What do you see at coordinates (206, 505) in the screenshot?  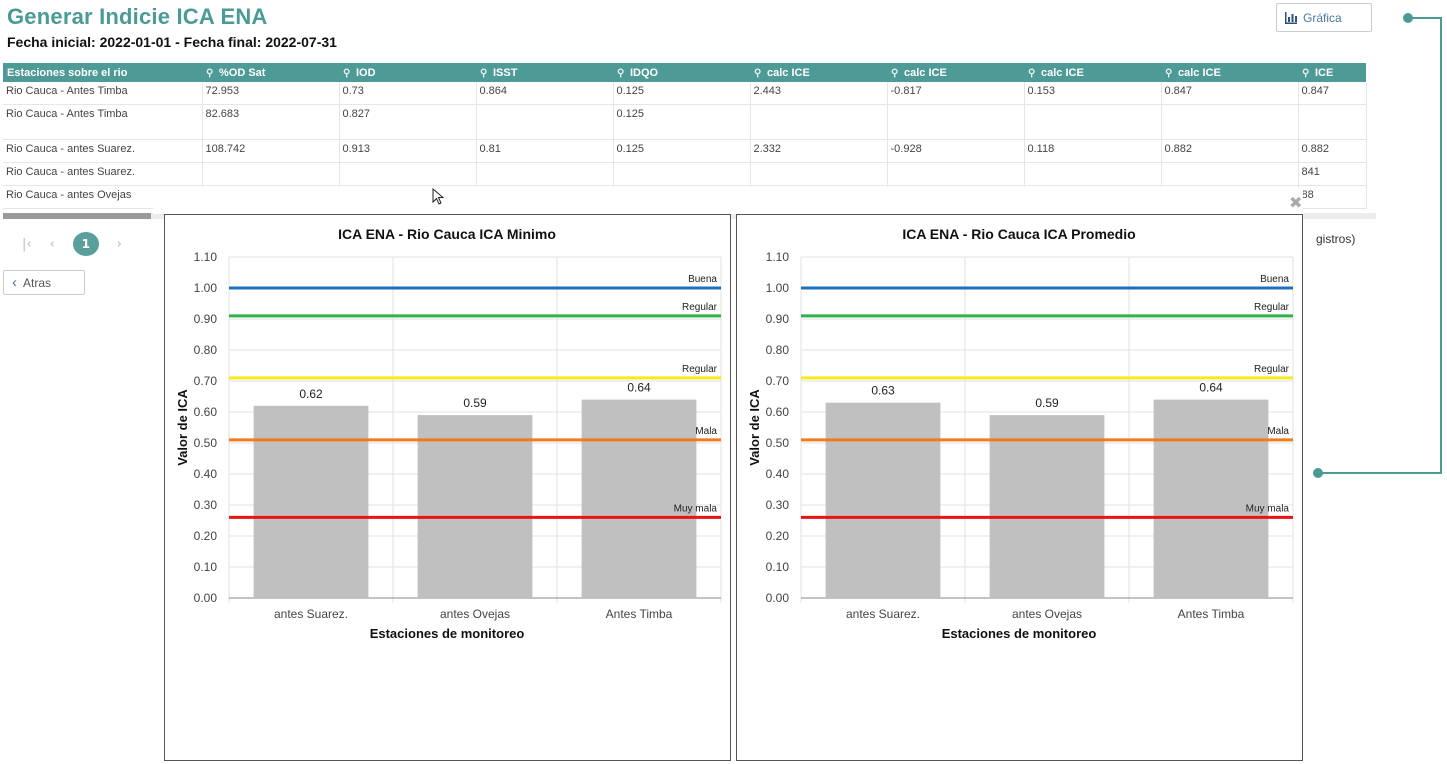 I see `y-tick-label: 0.30` at bounding box center [206, 505].